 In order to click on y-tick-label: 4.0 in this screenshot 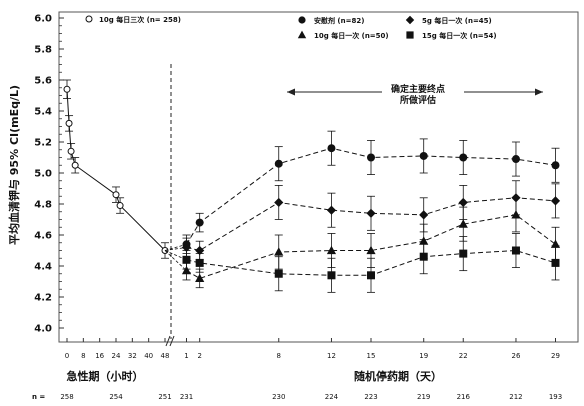, I will do `click(43, 329)`.